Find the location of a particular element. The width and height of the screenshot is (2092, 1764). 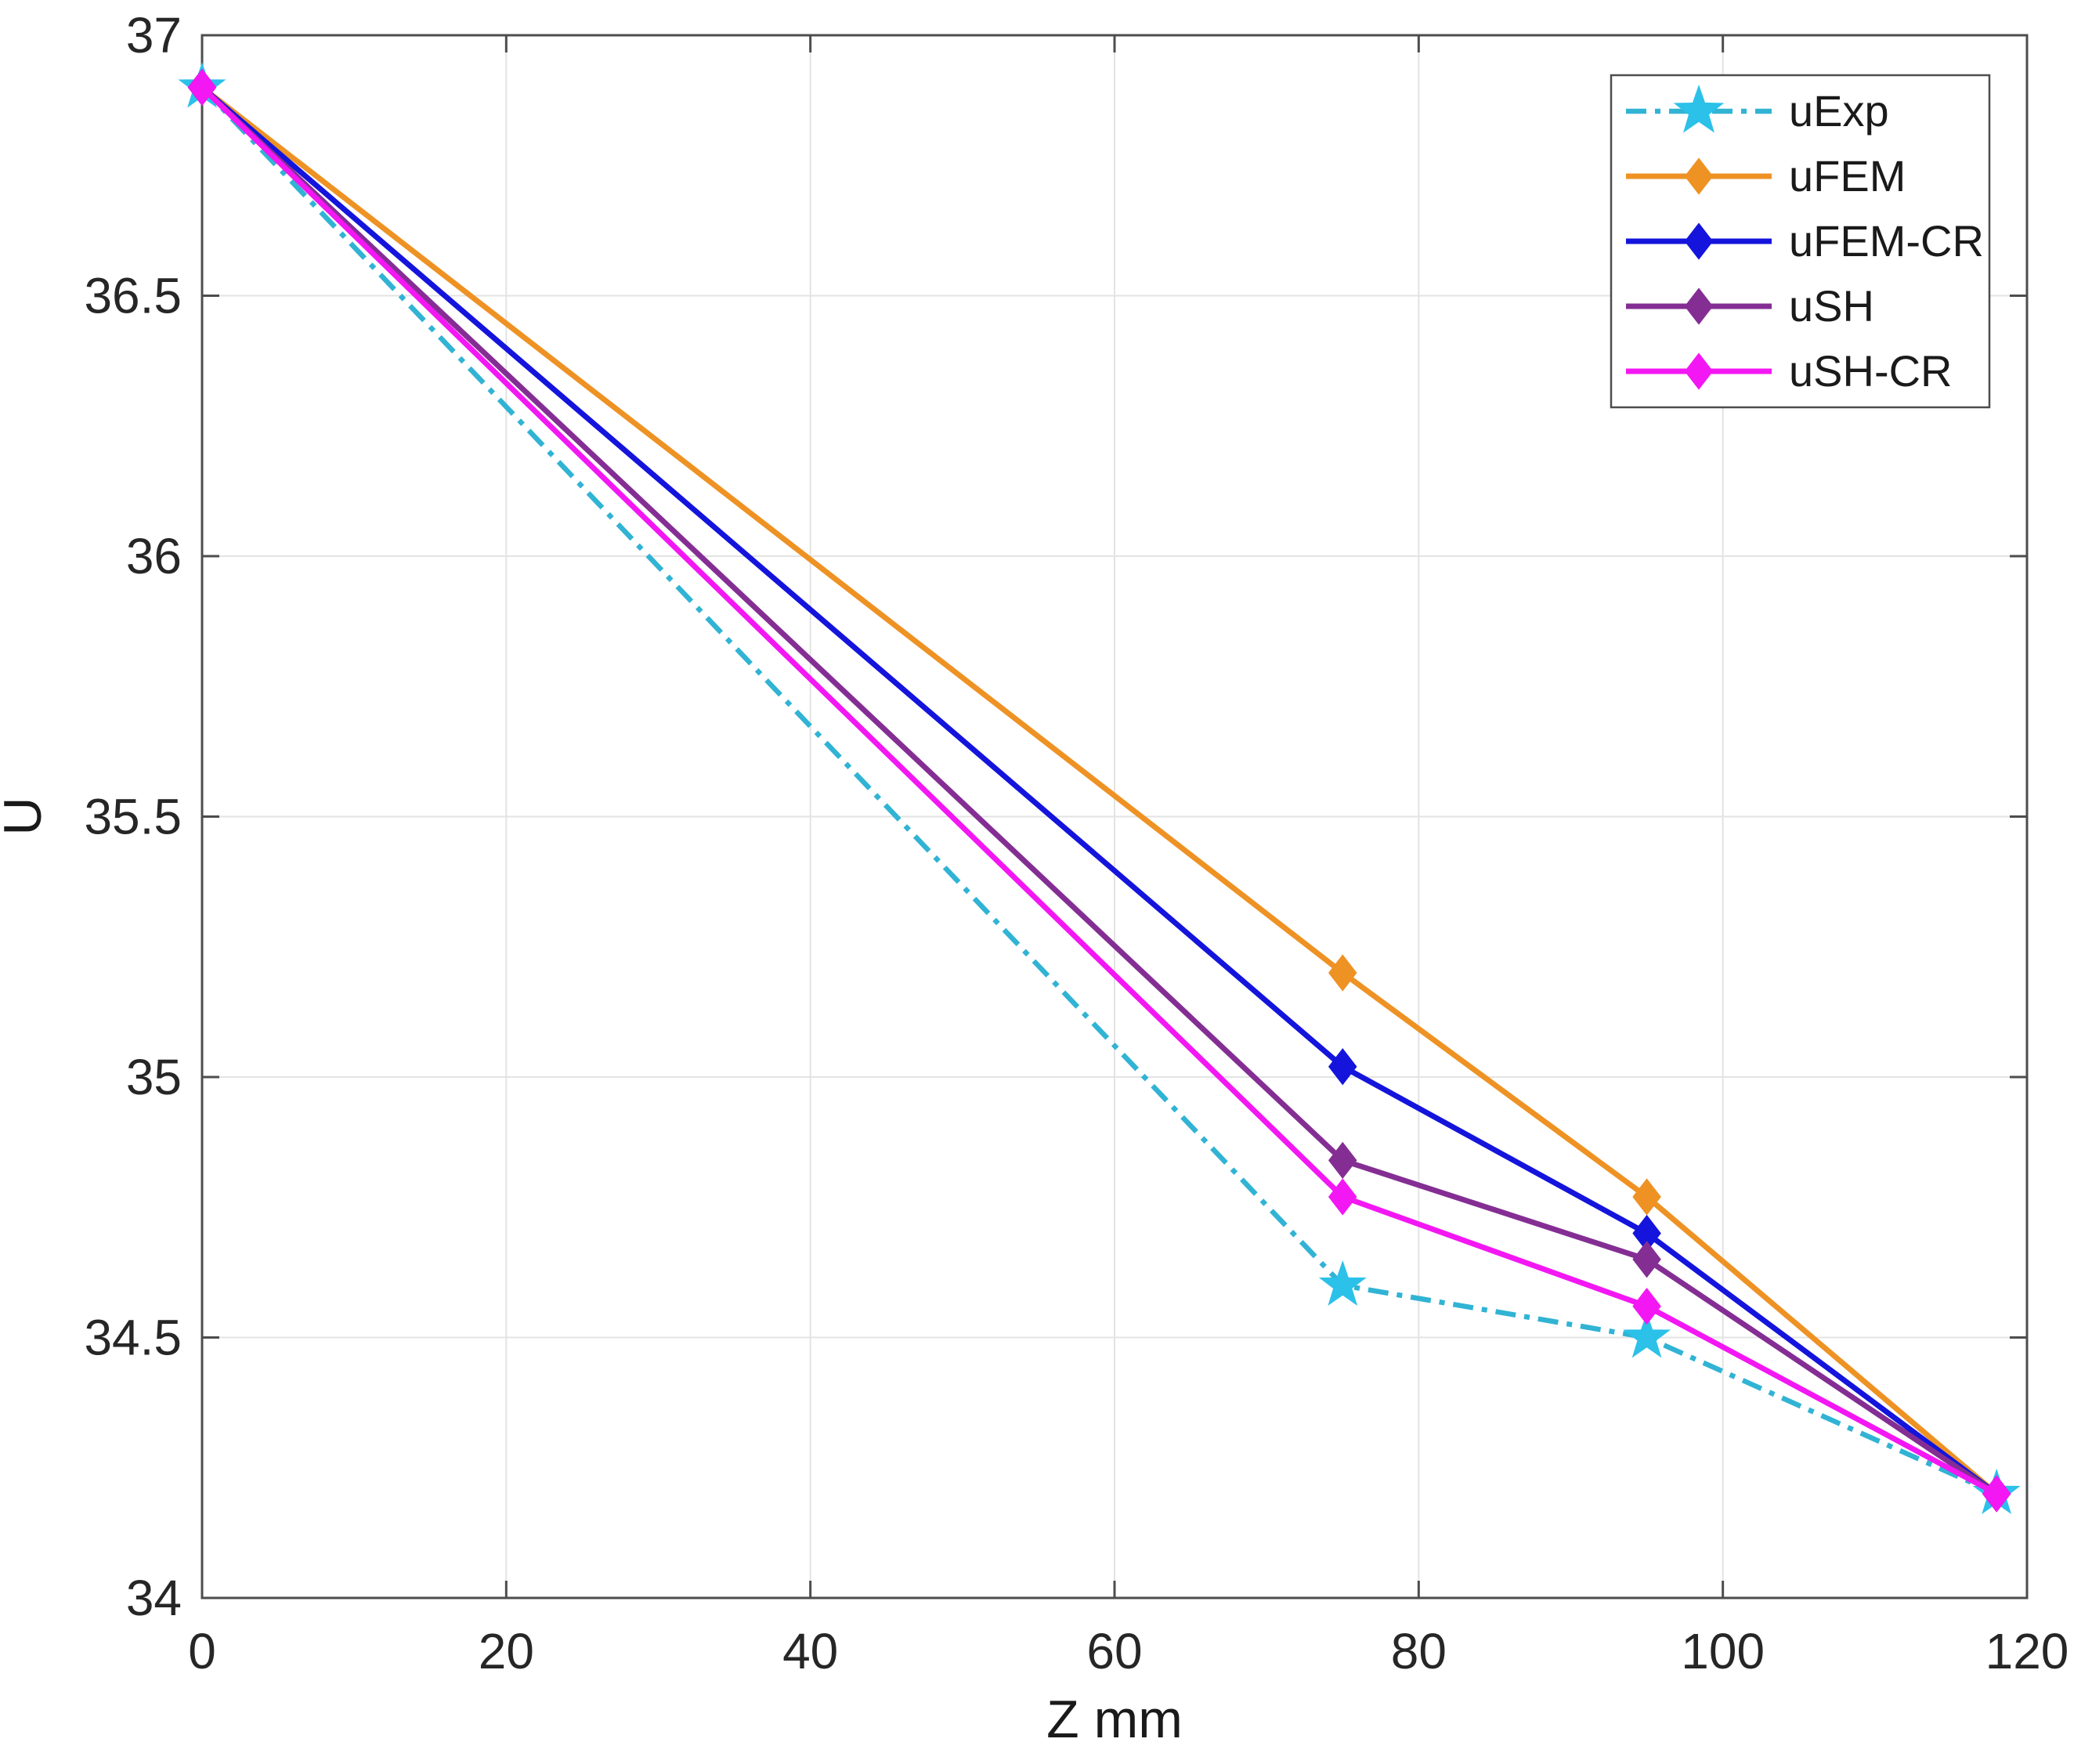

y-tick-label: 36.5 is located at coordinates (133, 296).